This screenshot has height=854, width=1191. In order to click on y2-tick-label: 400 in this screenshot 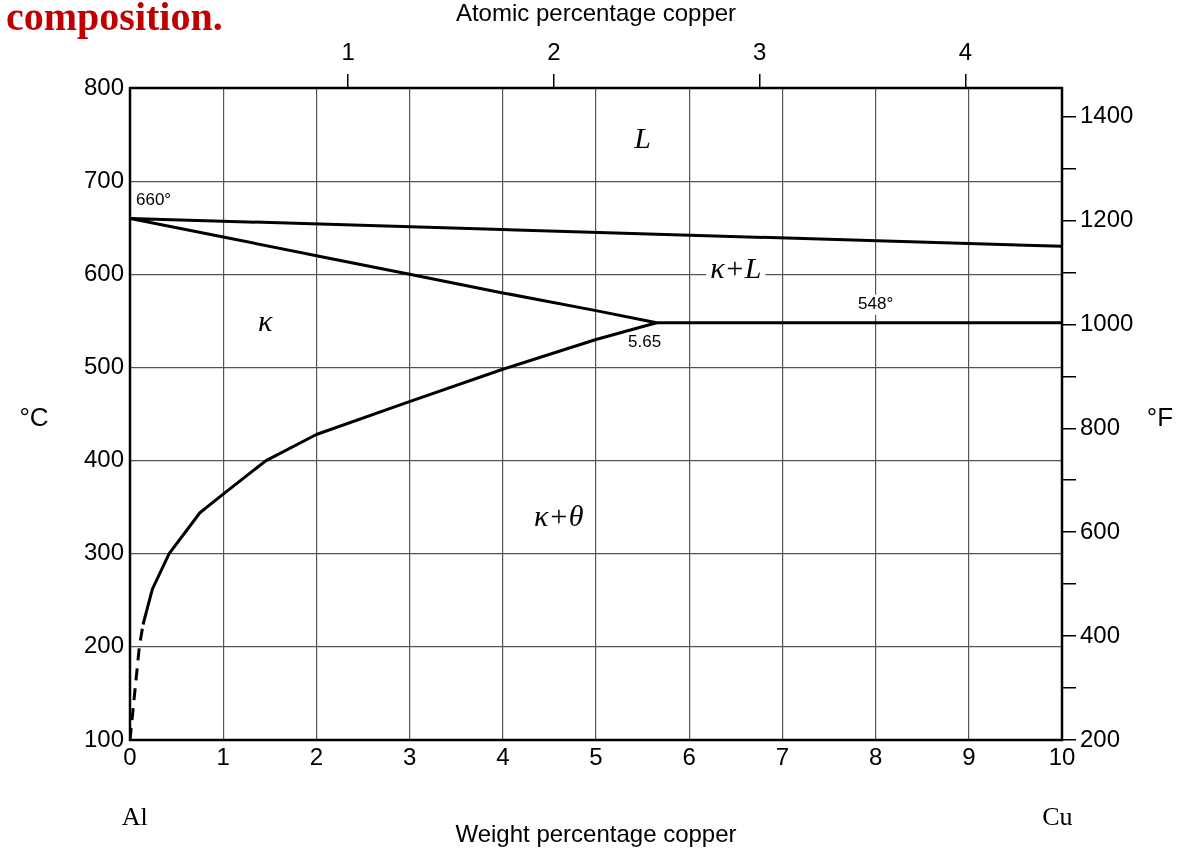, I will do `click(1100, 634)`.